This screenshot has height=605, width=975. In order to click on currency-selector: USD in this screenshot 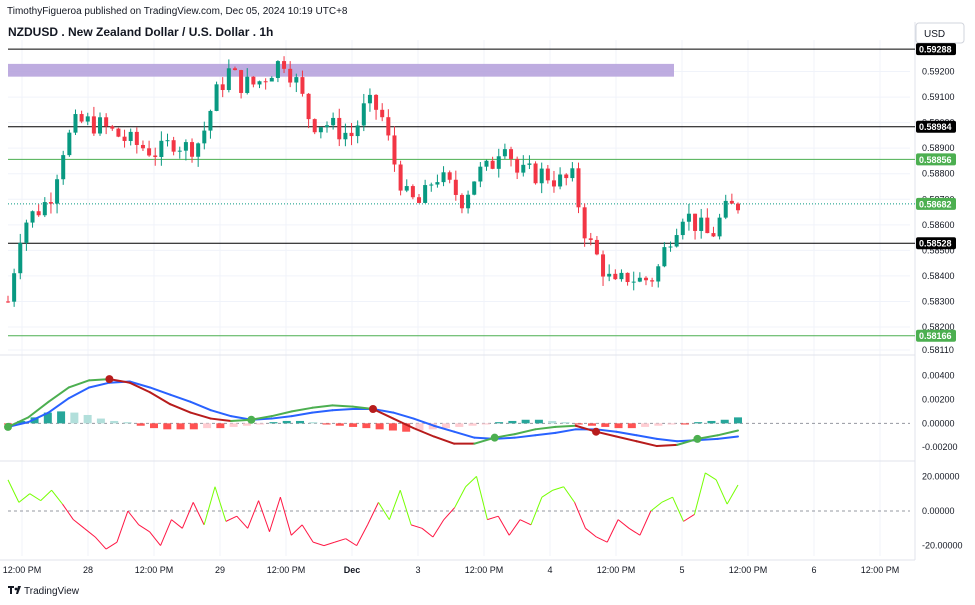, I will do `click(940, 33)`.